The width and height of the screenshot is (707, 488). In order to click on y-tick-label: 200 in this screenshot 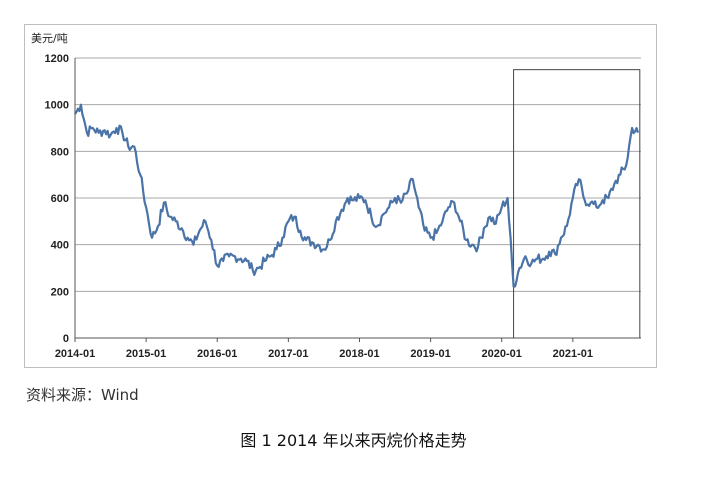, I will do `click(60, 292)`.